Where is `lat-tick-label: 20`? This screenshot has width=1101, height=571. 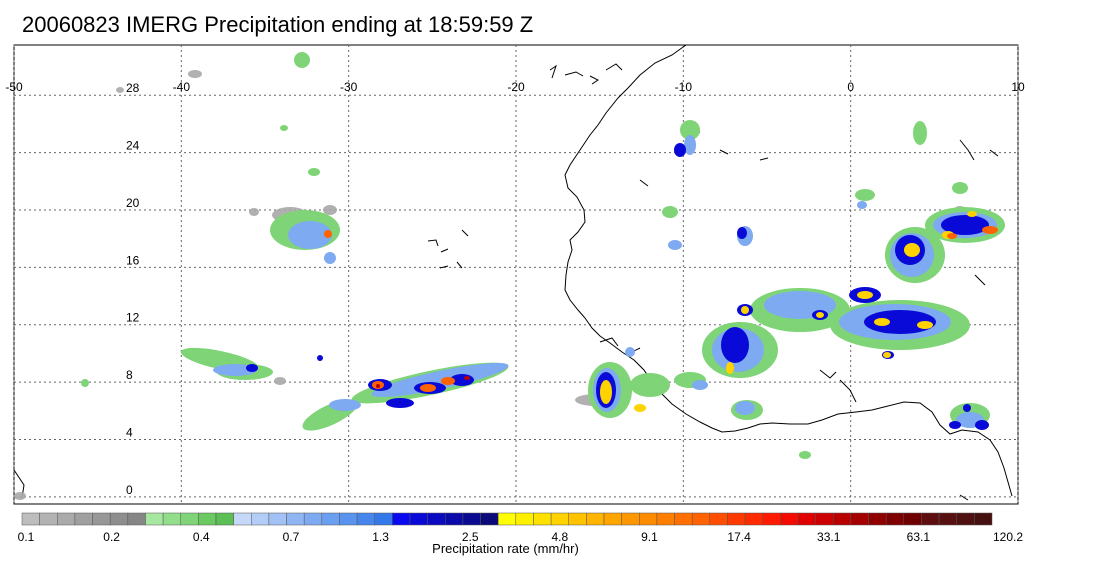
lat-tick-label: 20 is located at coordinates (133, 203).